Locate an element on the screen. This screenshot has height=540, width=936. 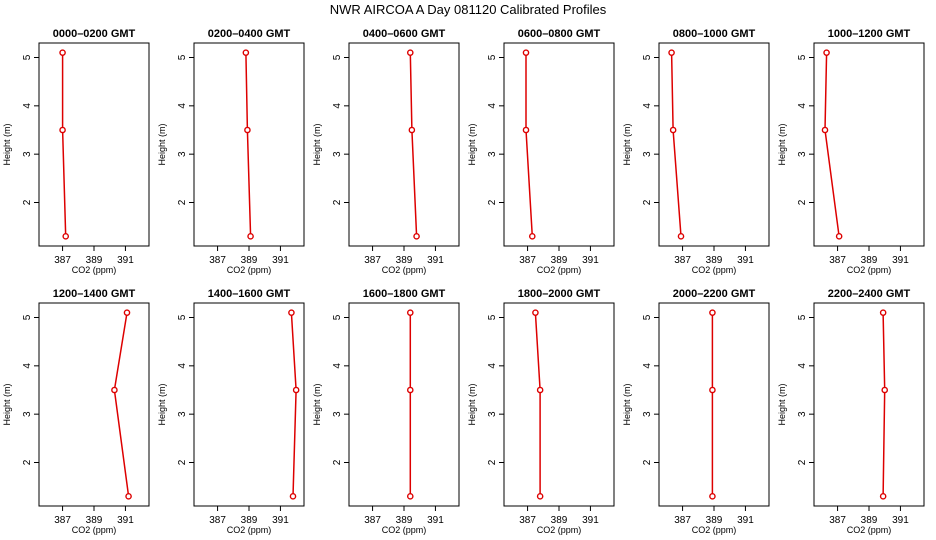
panel-title: 2000–2200 GMT is located at coordinates (714, 294).